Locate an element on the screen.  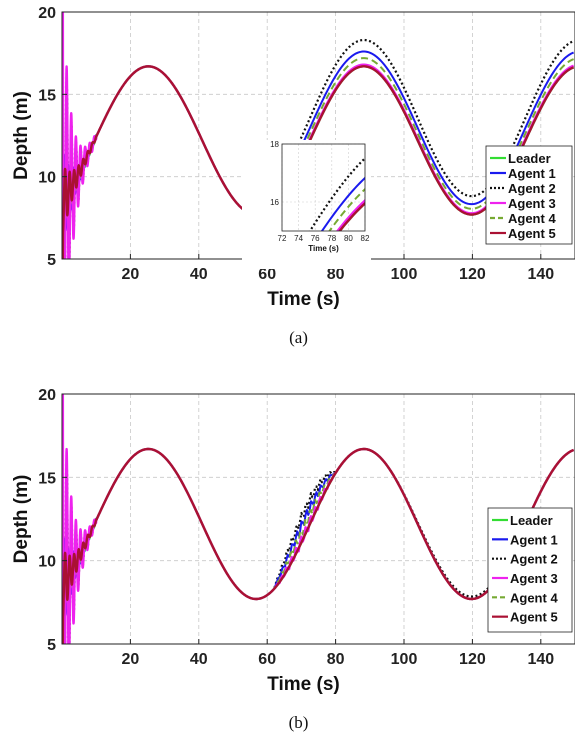
figure-caption: (a) is located at coordinates (298, 337).